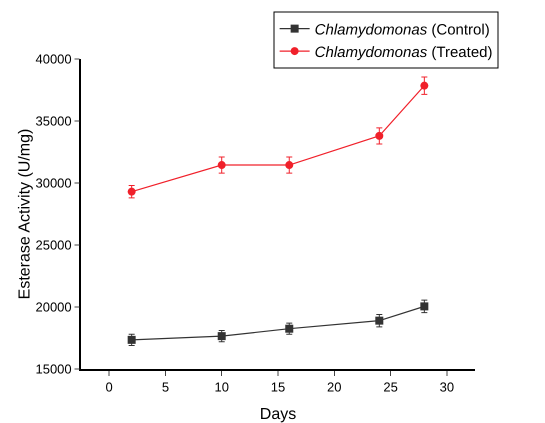 The image size is (545, 423). I want to click on x-tick-label: 5, so click(166, 386).